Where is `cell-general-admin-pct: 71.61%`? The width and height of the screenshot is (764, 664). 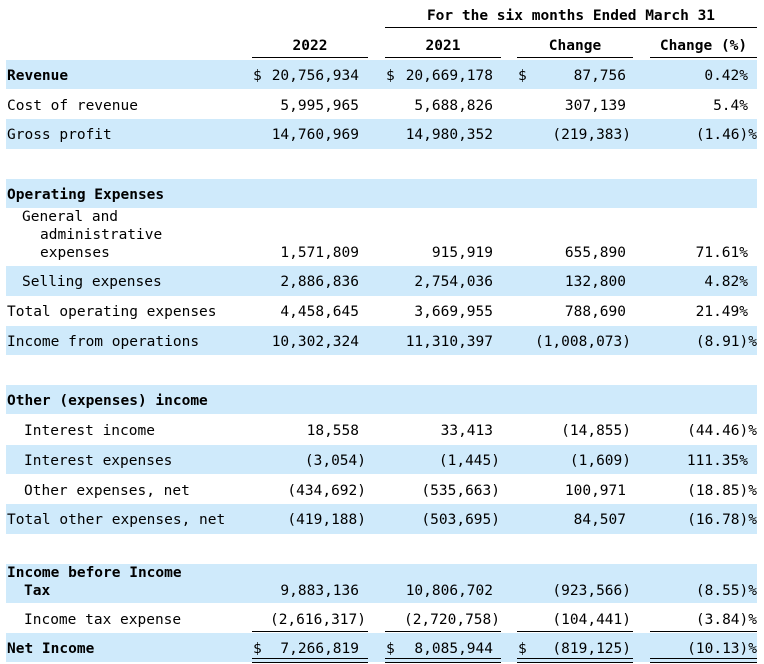 cell-general-admin-pct: 71.61% is located at coordinates (721, 253).